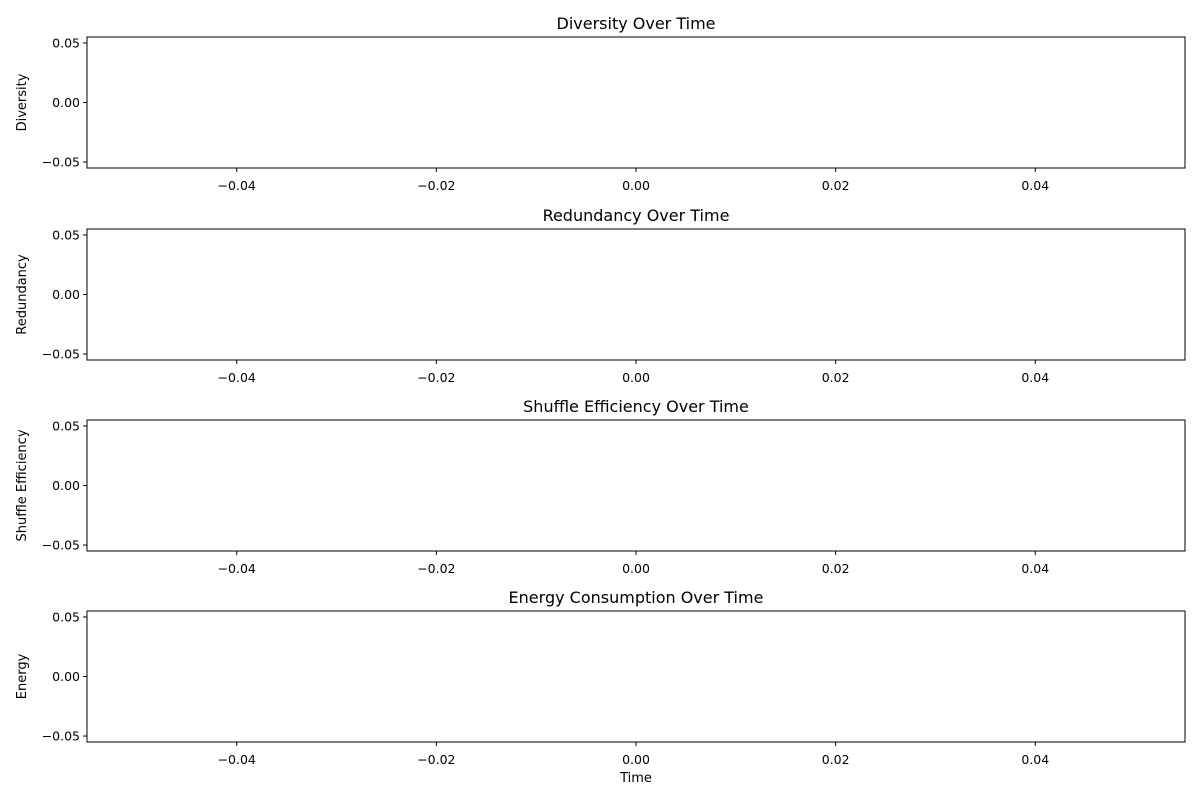 This screenshot has height=800, width=1200. I want to click on y-axis-label: Energy, so click(22, 676).